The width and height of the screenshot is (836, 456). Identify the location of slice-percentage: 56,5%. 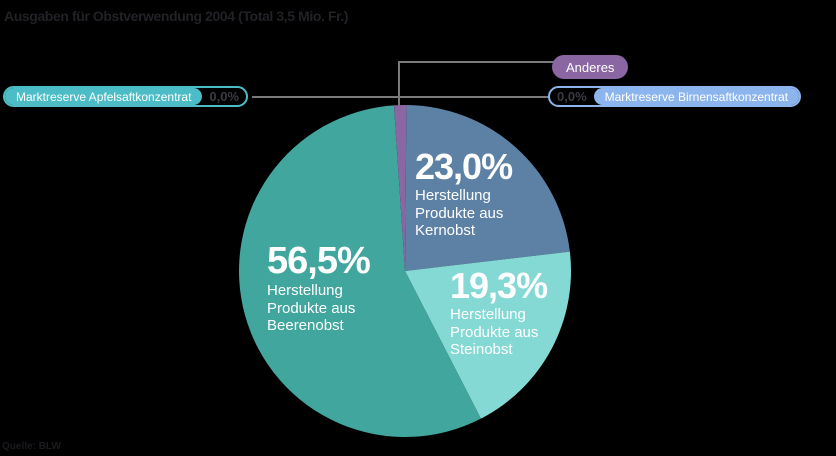
(319, 261).